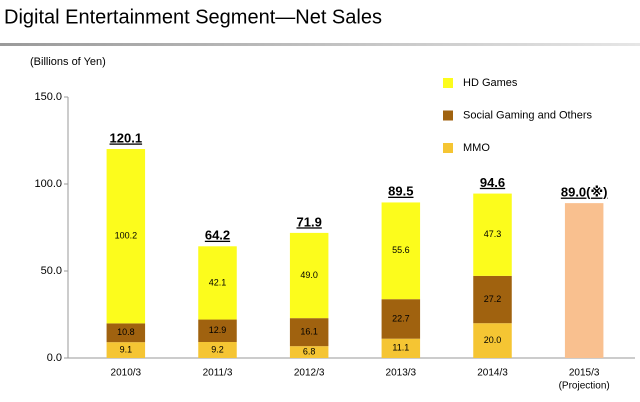 This screenshot has height=402, width=640. I want to click on value-label: 42.1, so click(218, 282).